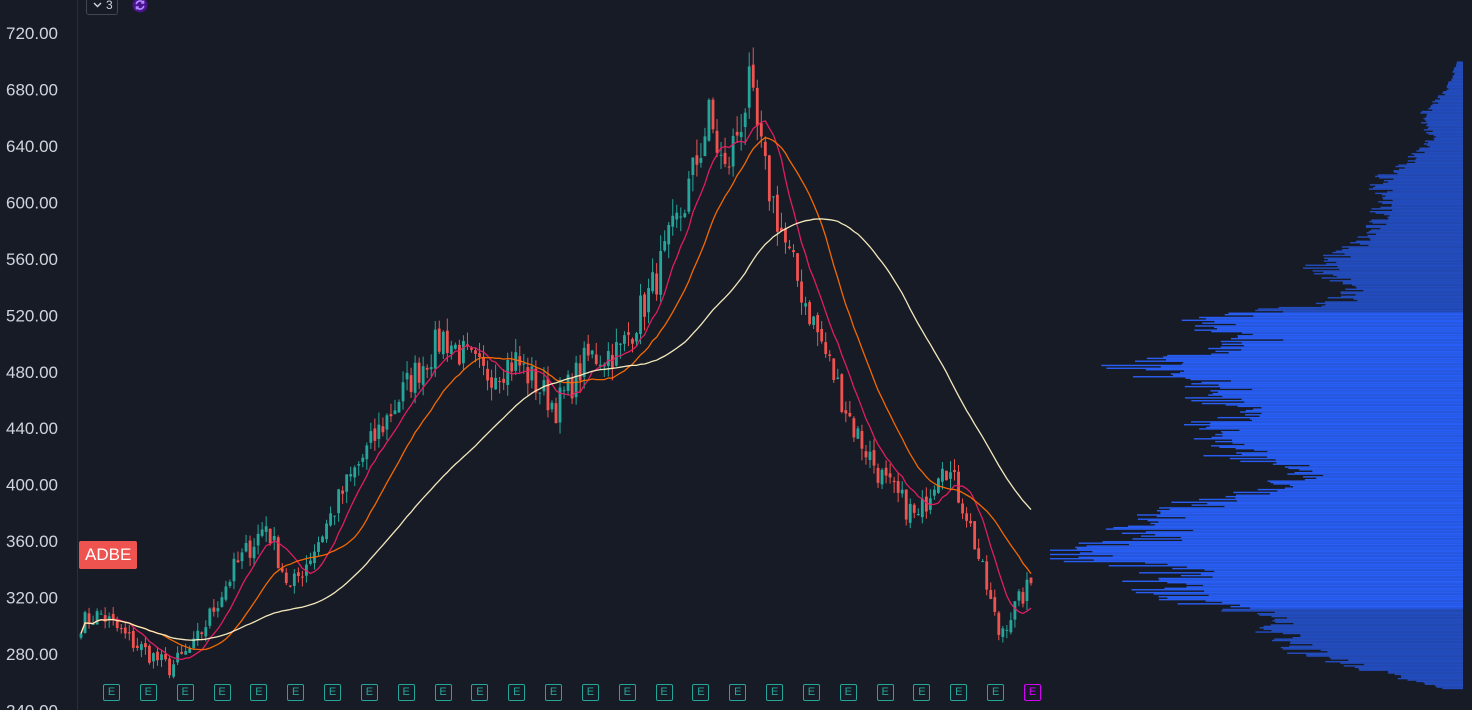  What do you see at coordinates (77, 355) in the screenshot?
I see `axis-divider` at bounding box center [77, 355].